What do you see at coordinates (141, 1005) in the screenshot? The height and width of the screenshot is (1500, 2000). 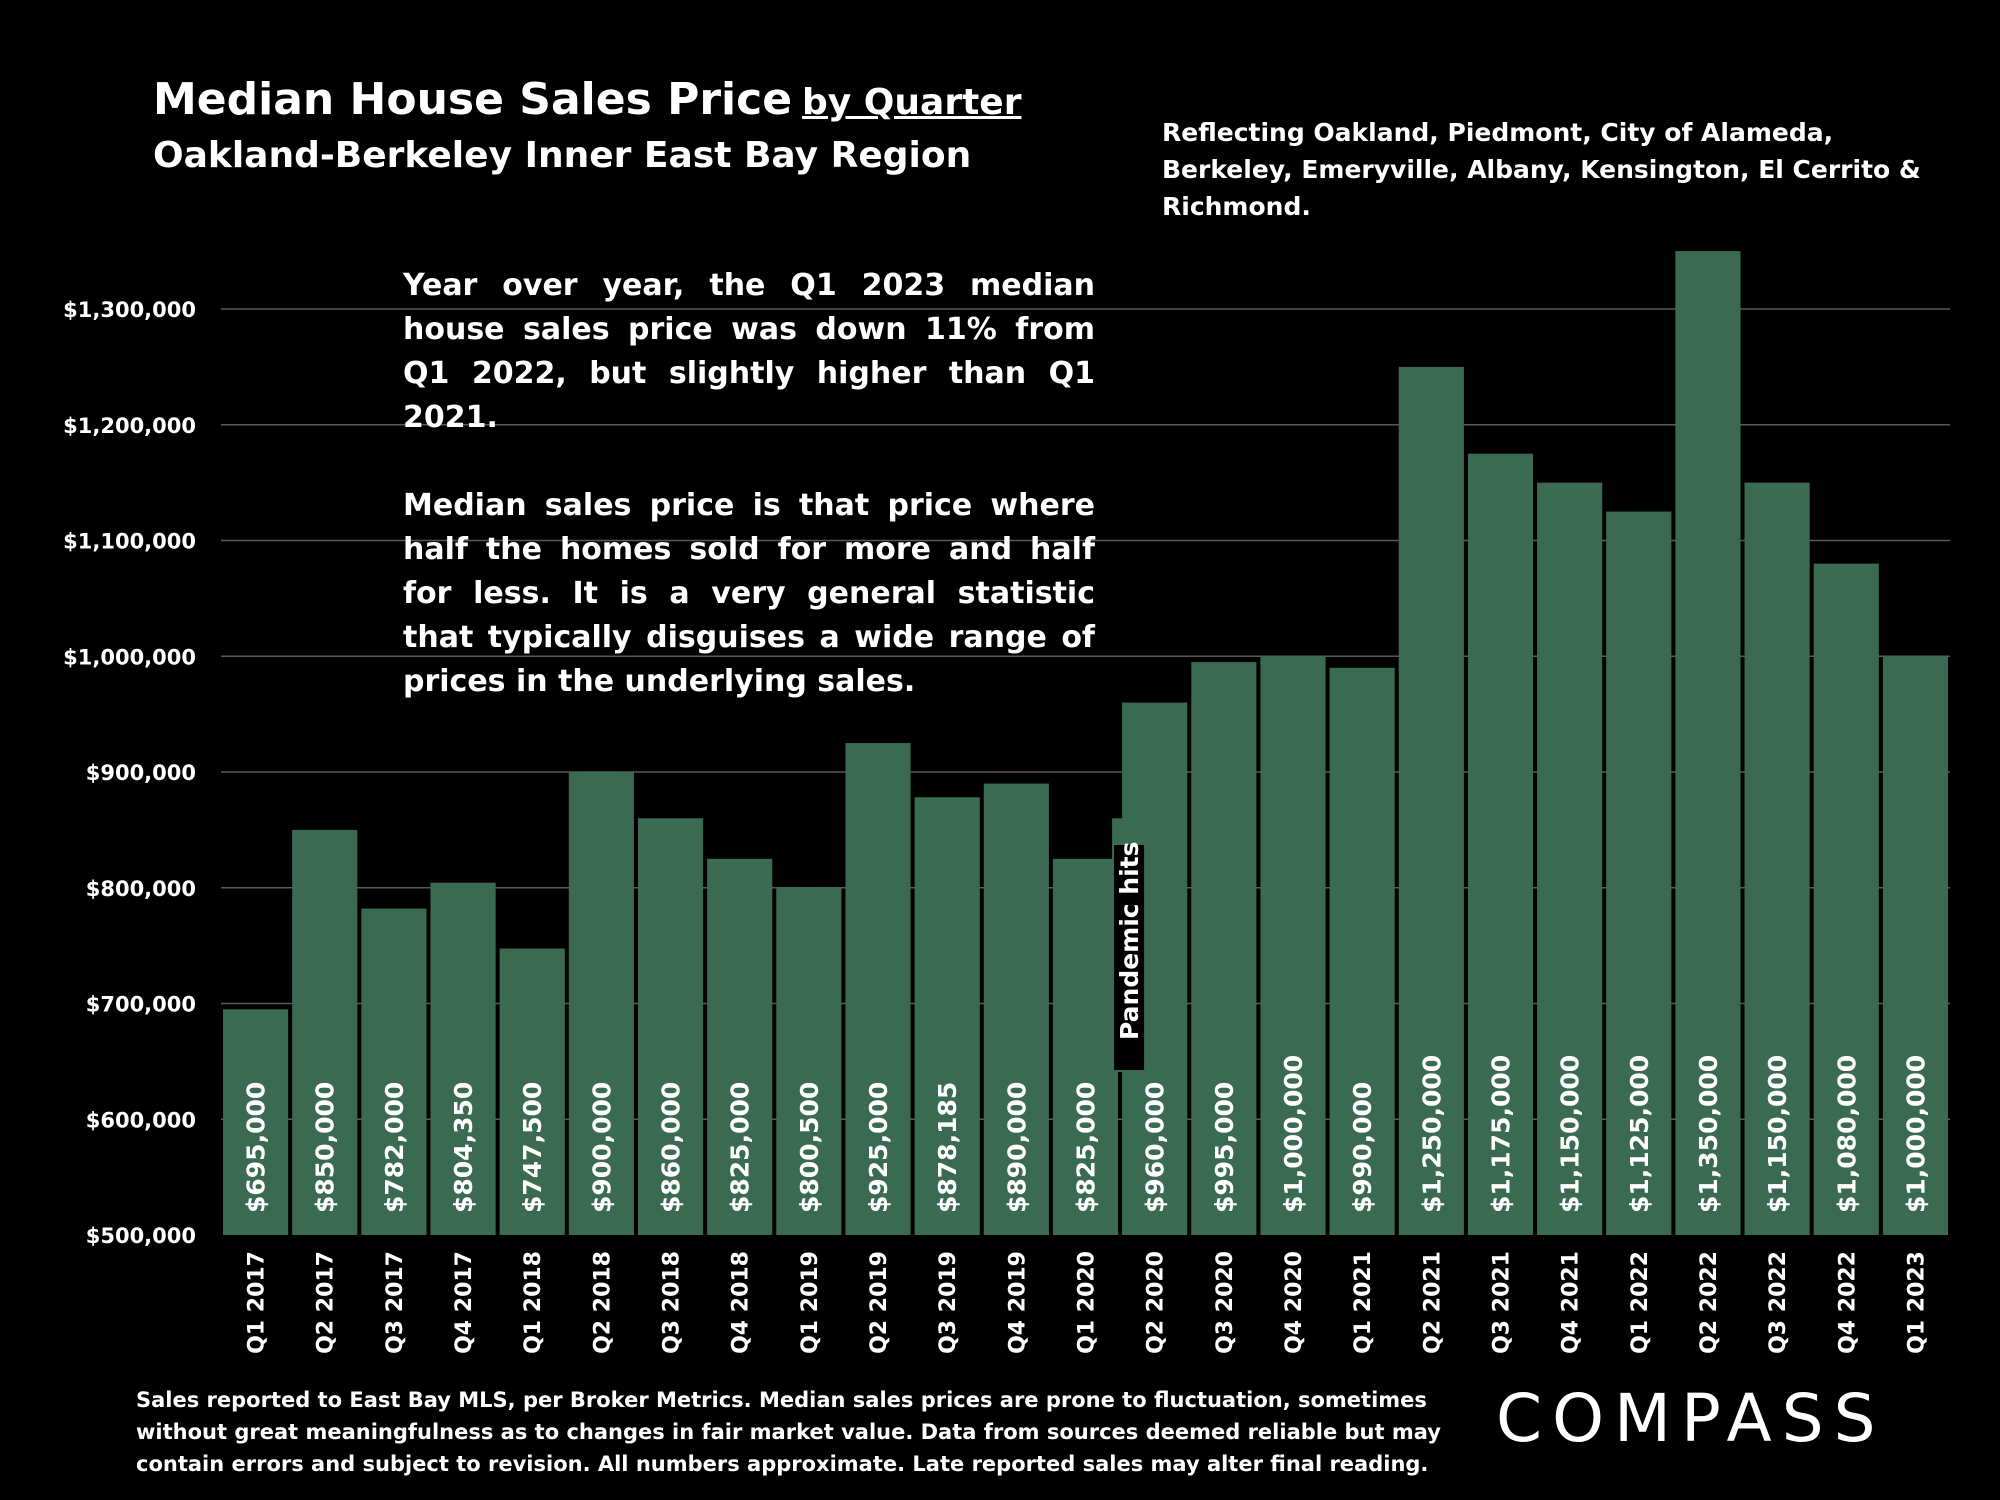 I see `y-tick-label: $700,000` at bounding box center [141, 1005].